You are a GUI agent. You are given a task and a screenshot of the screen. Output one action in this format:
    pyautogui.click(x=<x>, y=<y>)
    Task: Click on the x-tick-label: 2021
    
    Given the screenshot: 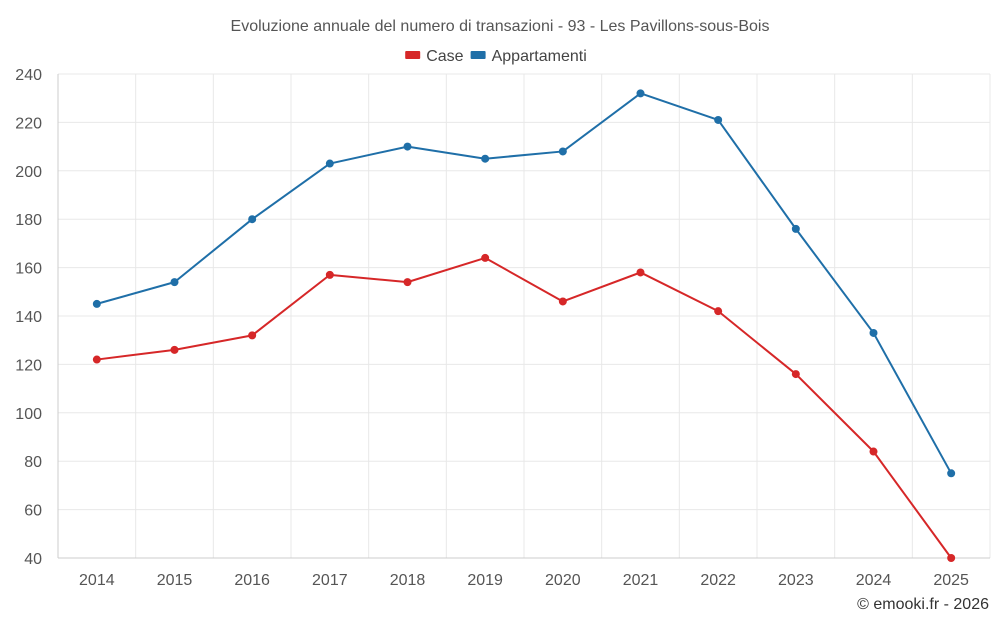 What is the action you would take?
    pyautogui.click(x=641, y=580)
    